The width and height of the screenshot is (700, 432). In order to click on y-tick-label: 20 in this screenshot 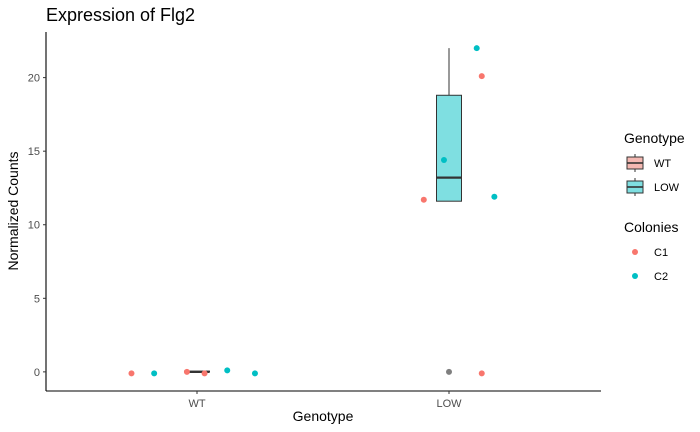, I will do `click(34, 79)`.